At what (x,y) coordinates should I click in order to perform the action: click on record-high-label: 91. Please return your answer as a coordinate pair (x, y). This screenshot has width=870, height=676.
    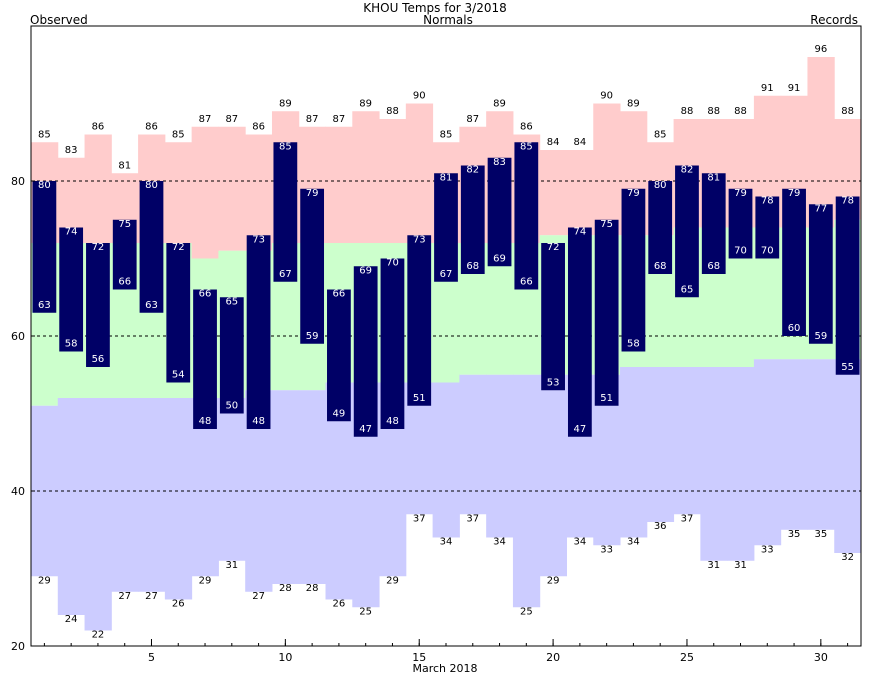
    Looking at the image, I should click on (794, 88).